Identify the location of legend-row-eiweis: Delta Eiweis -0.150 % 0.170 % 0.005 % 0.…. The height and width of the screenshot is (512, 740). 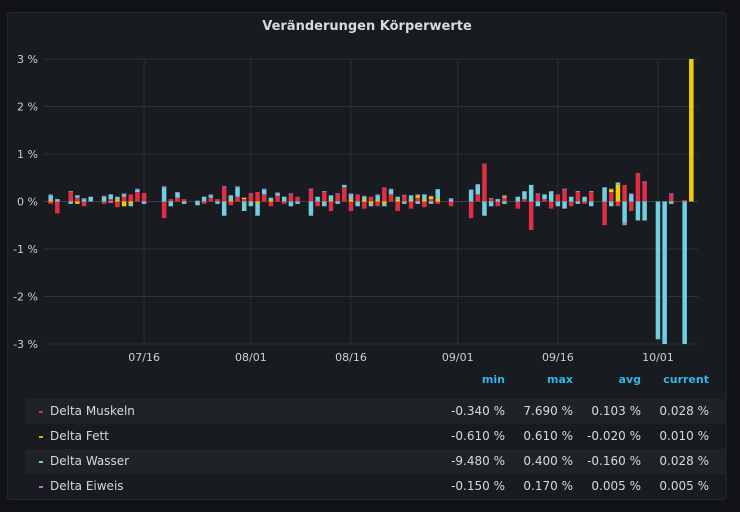
(376, 486).